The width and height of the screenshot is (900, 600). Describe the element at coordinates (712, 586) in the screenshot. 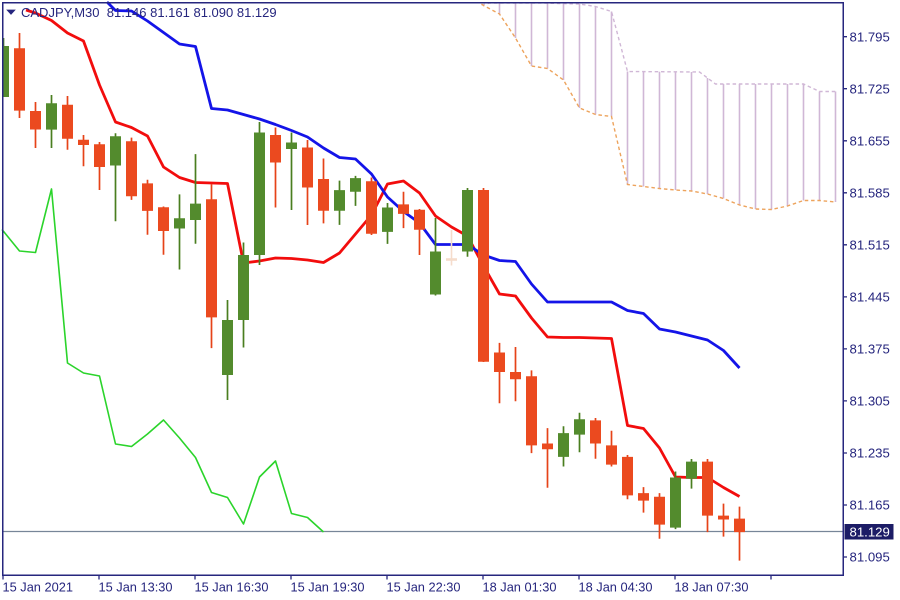

I see `svg-text: 18 Jan 07:30` at that location.